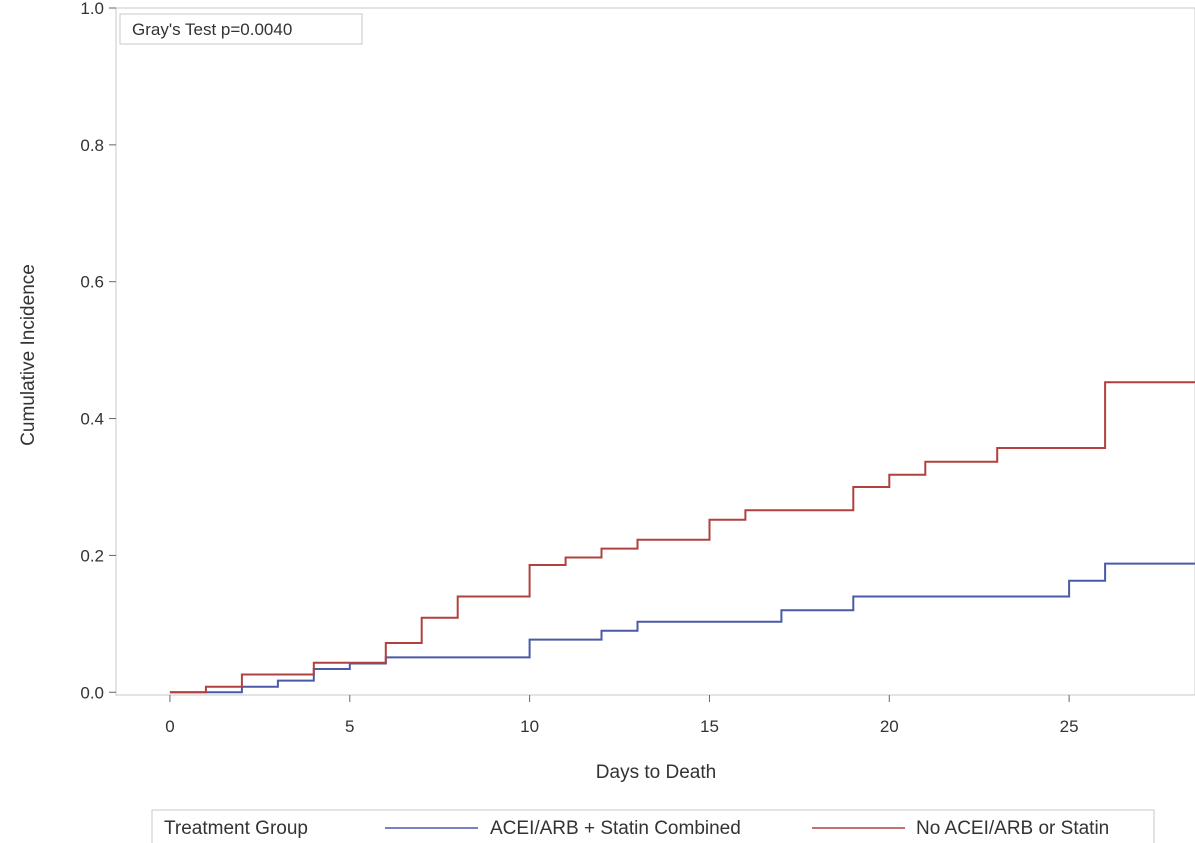  What do you see at coordinates (92, 692) in the screenshot?
I see `y-tick-label: 0.0` at bounding box center [92, 692].